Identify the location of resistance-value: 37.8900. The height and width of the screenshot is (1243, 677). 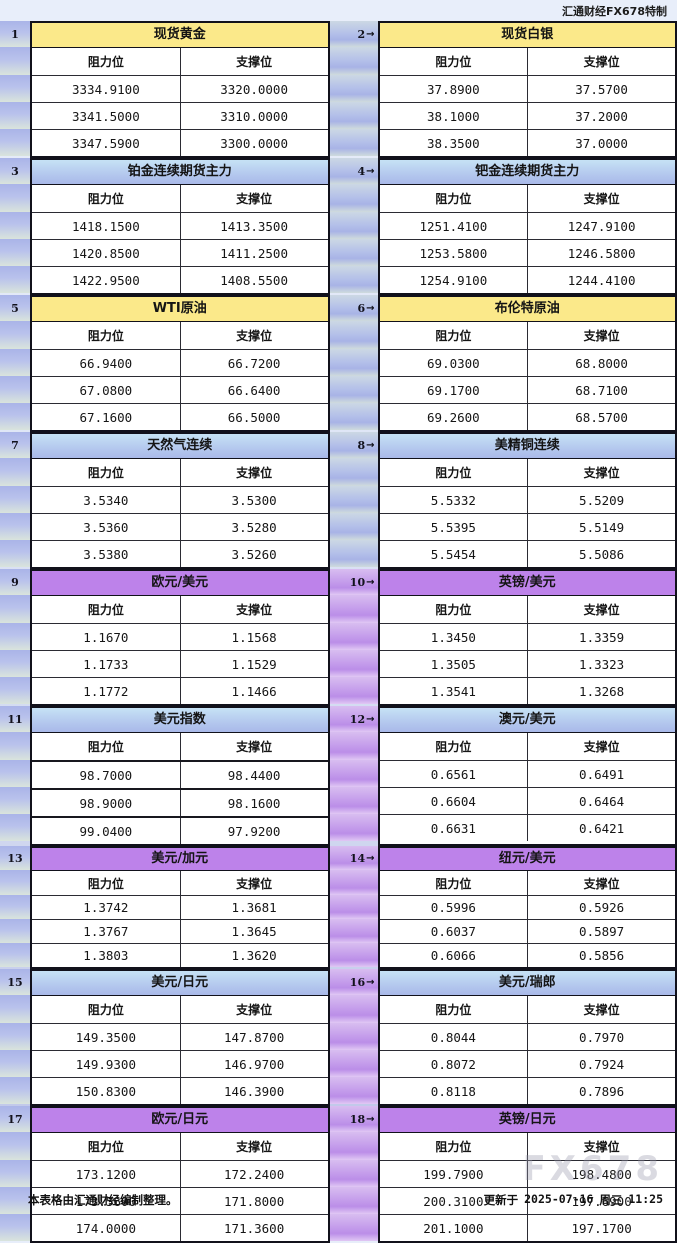
(454, 89).